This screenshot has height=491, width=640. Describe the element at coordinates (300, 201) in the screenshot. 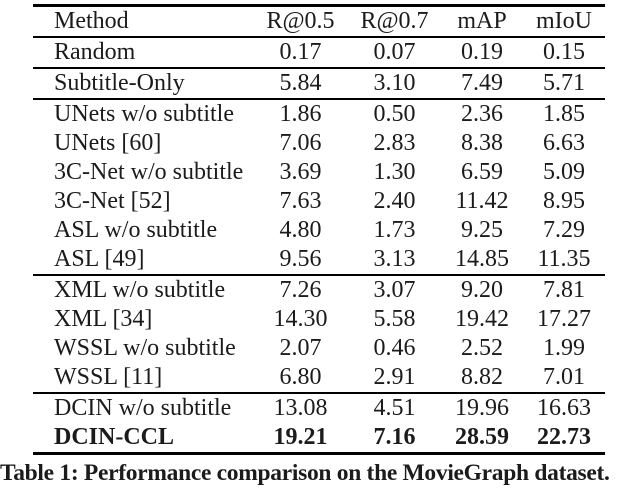

I see `value-cell-r05: 7.63` at that location.